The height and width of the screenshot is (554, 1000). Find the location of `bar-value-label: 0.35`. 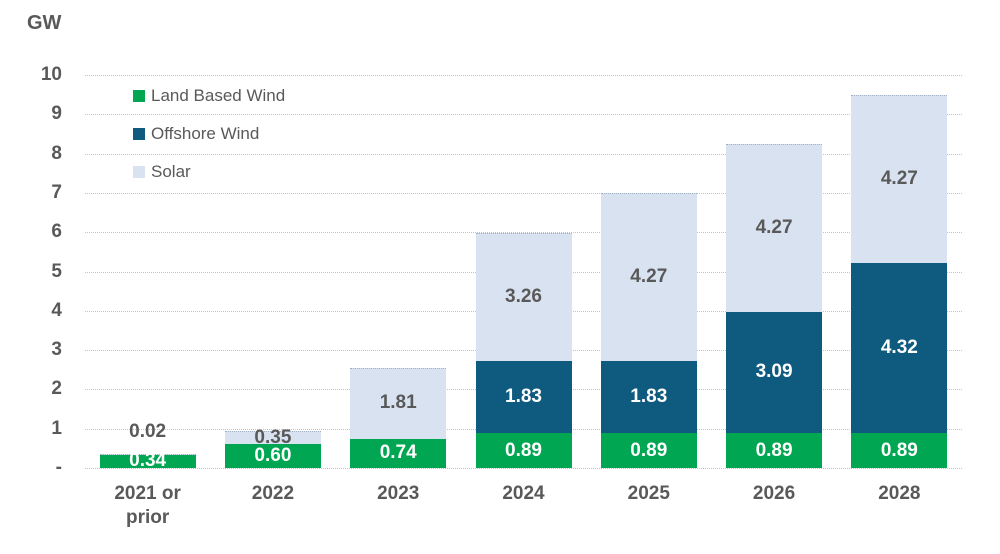

bar-value-label: 0.35 is located at coordinates (273, 437).